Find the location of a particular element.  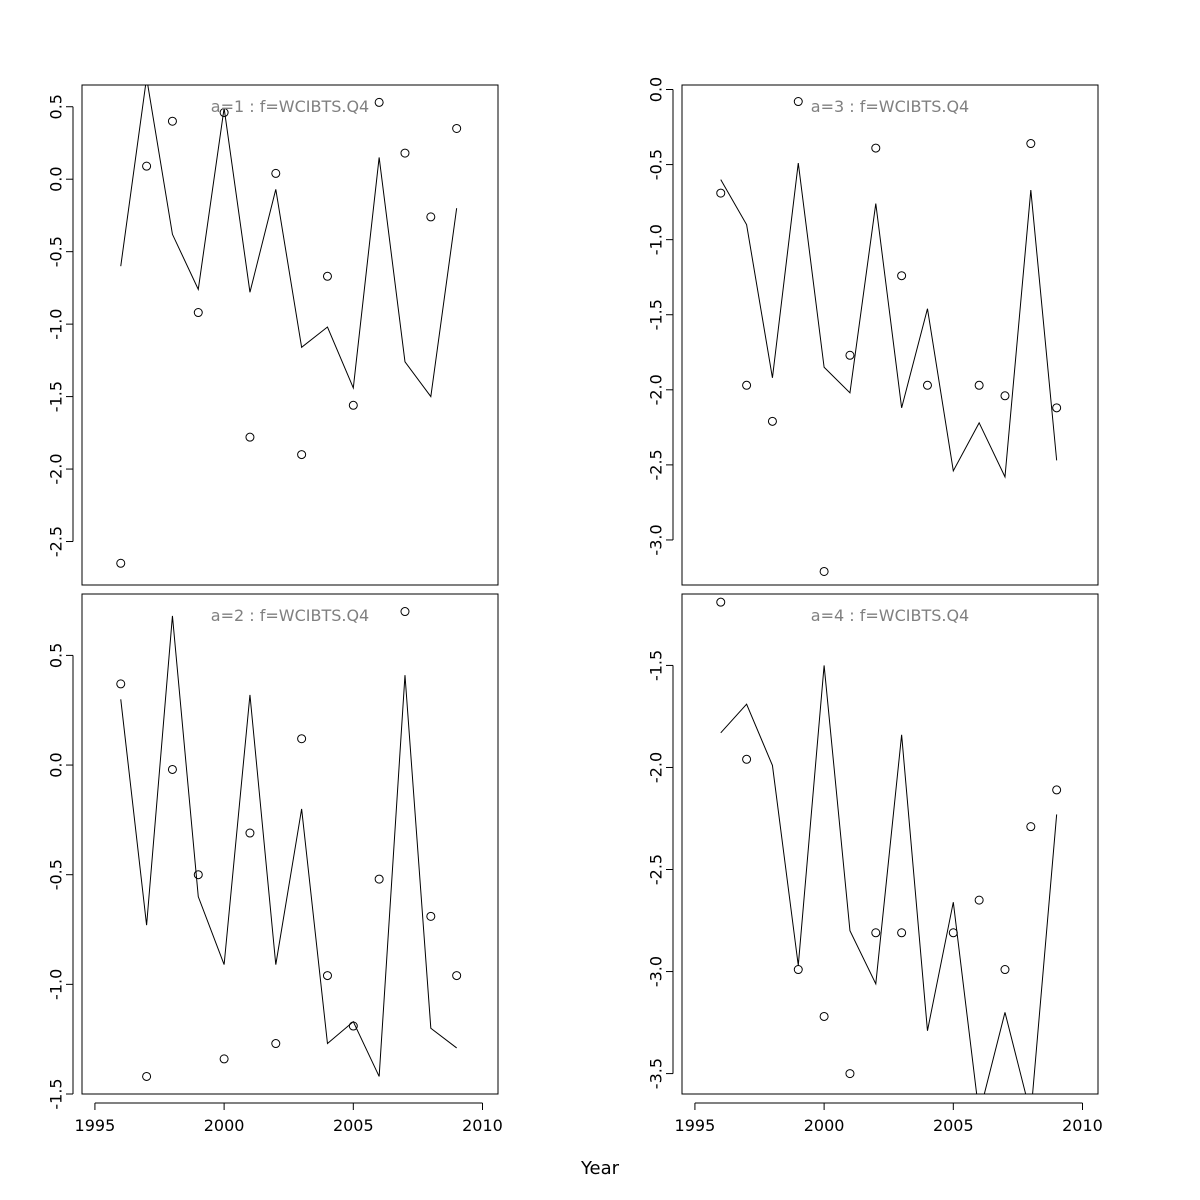

x-tick-label: 2010 is located at coordinates (1082, 1125).